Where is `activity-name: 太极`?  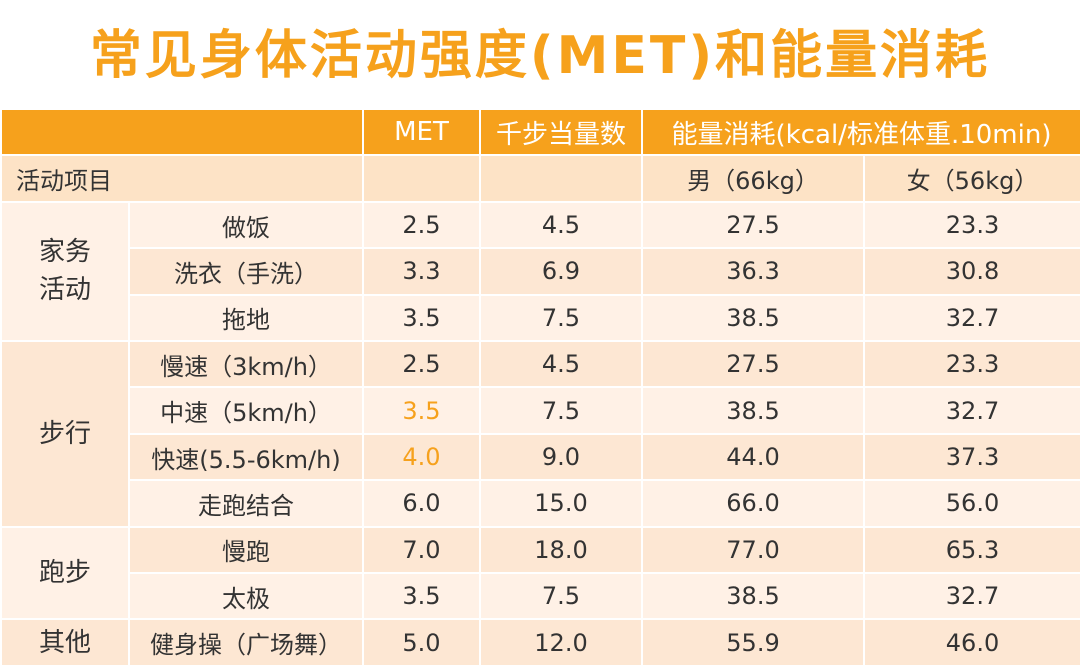 activity-name: 太极 is located at coordinates (246, 596).